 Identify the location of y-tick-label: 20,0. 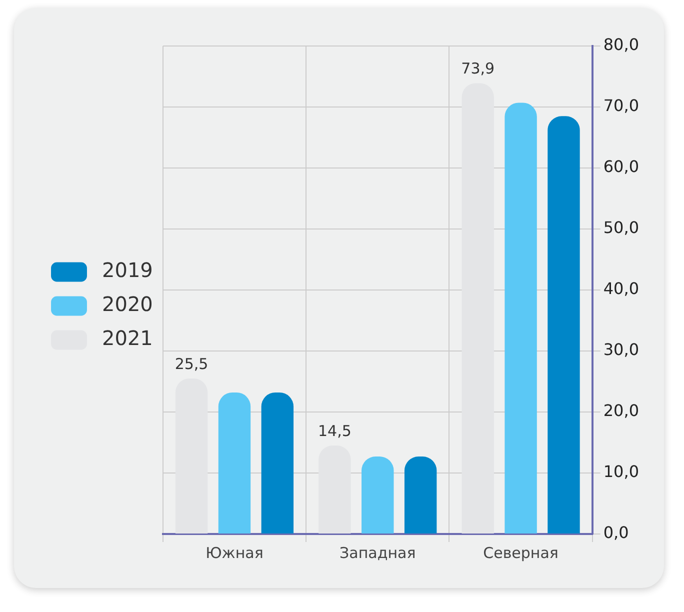
(621, 410).